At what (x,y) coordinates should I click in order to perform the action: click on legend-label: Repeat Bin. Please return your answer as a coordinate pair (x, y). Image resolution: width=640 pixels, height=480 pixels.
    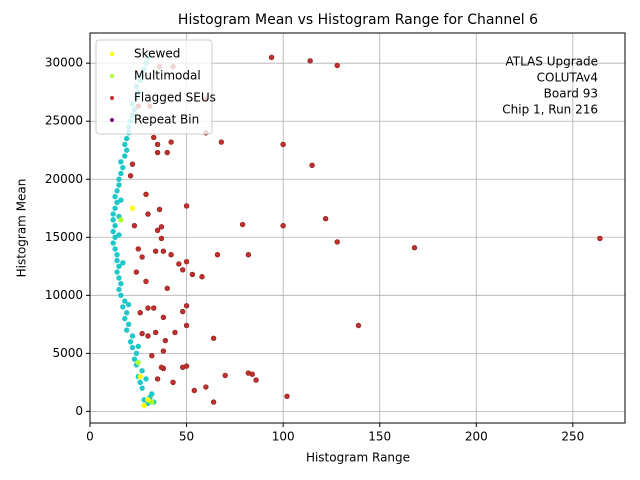
    Looking at the image, I should click on (166, 120).